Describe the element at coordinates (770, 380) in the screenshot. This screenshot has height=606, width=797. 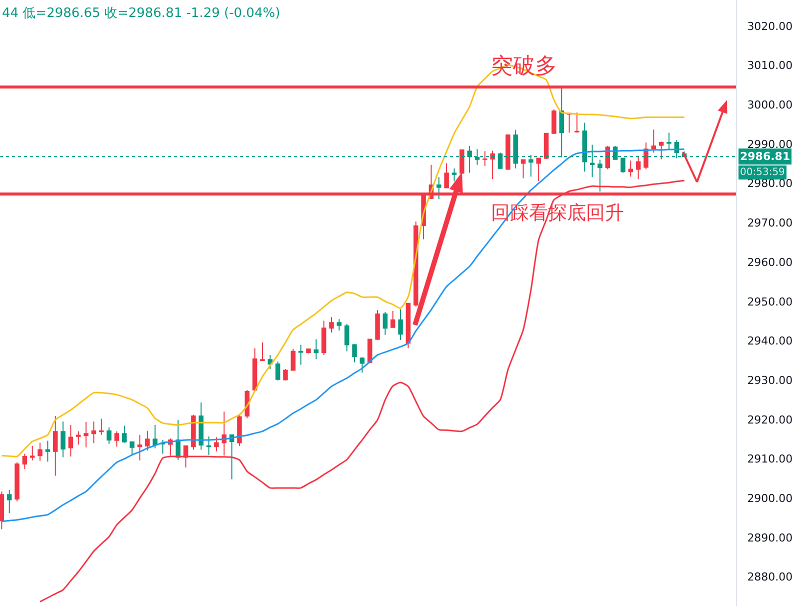
I see `y-tick-label: 2930.00` at that location.